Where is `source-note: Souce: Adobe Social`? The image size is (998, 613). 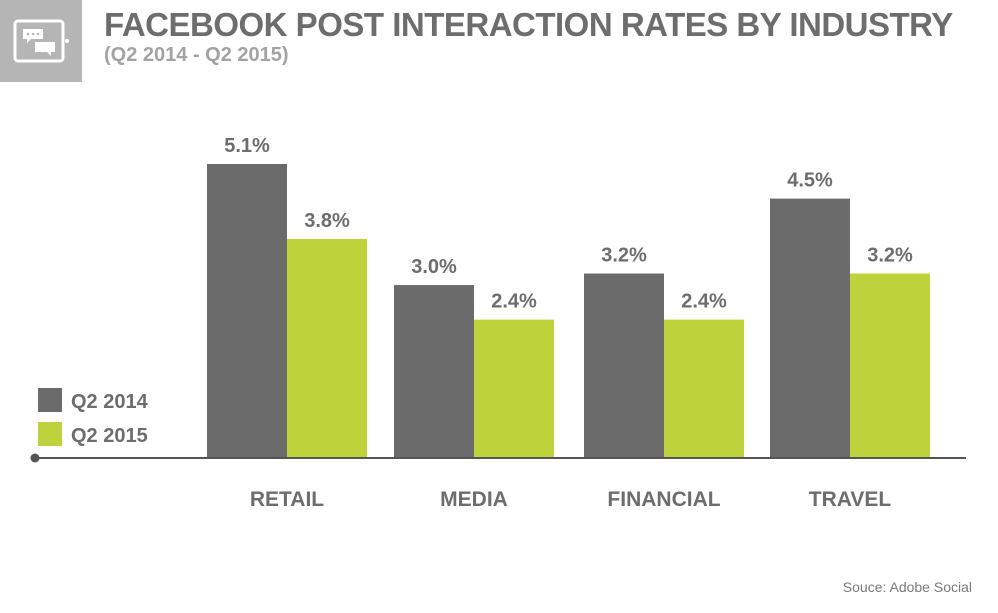 source-note: Souce: Adobe Social is located at coordinates (907, 587).